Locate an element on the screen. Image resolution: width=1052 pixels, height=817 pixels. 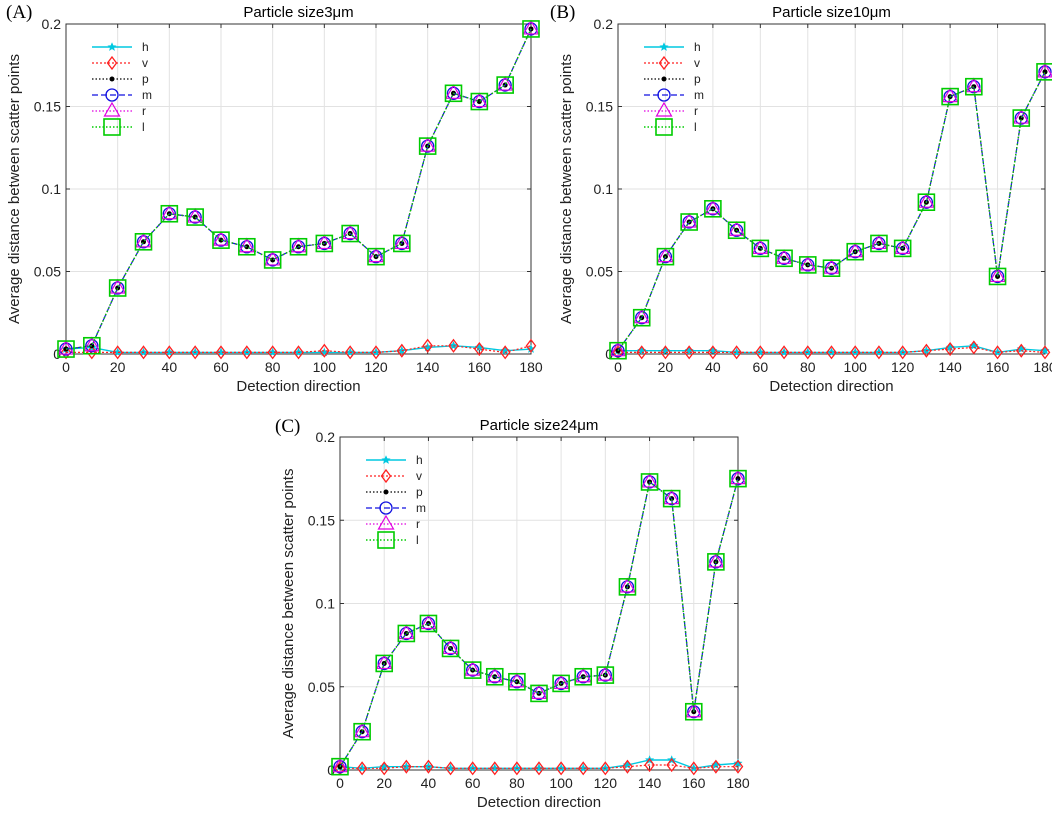
legend-marker-p is located at coordinates (664, 79).